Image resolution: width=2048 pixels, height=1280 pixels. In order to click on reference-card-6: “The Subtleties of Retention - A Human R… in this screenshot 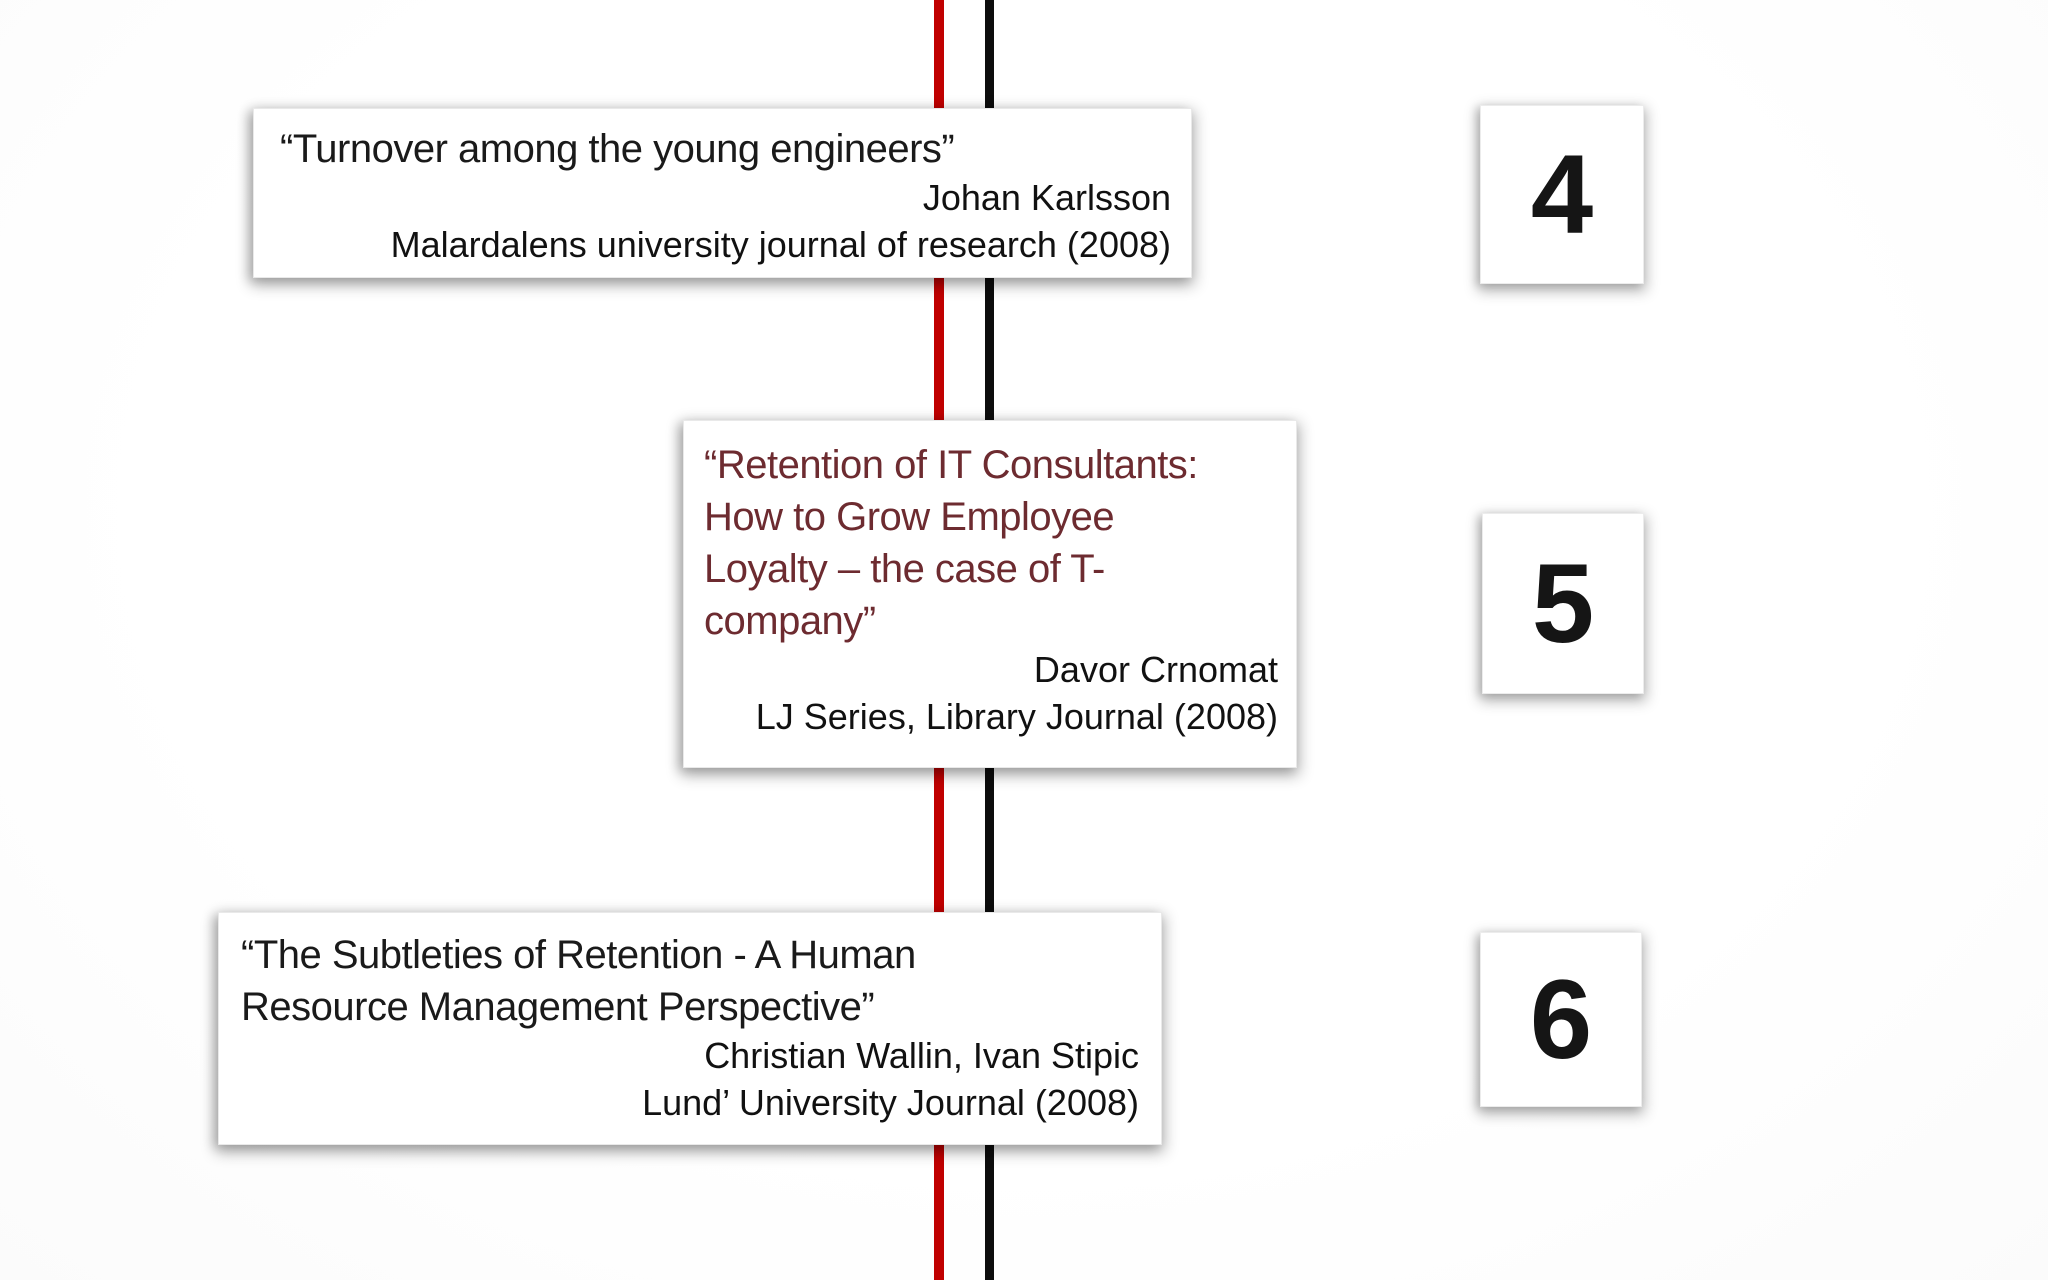, I will do `click(690, 1028)`.